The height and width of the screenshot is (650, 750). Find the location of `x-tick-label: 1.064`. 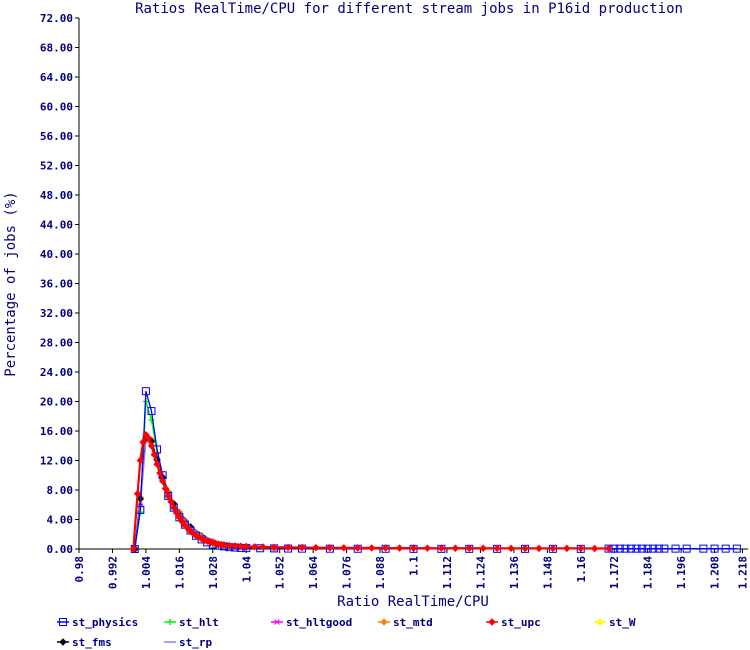

x-tick-label: 1.064 is located at coordinates (313, 572).